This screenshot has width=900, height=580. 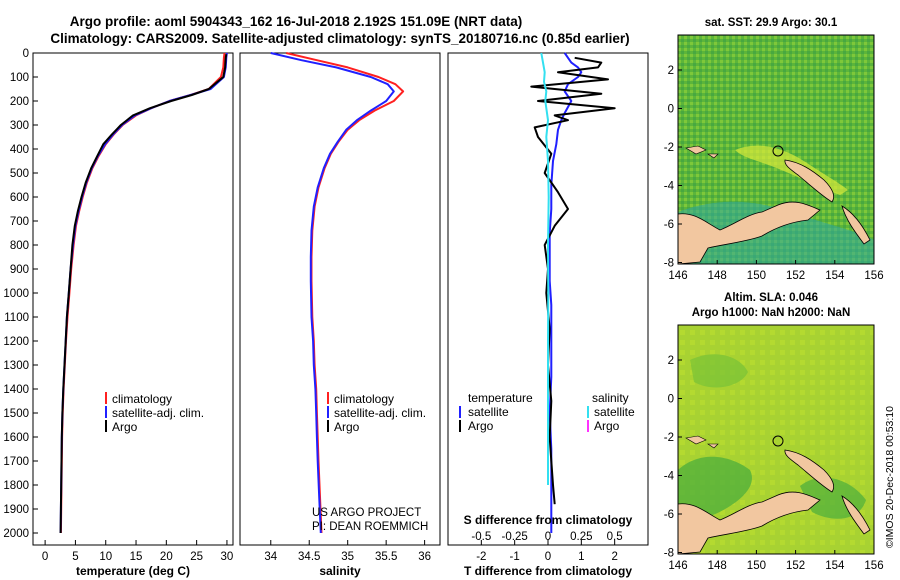 What do you see at coordinates (719, 371) in the screenshot?
I see `sla-mid-patch` at bounding box center [719, 371].